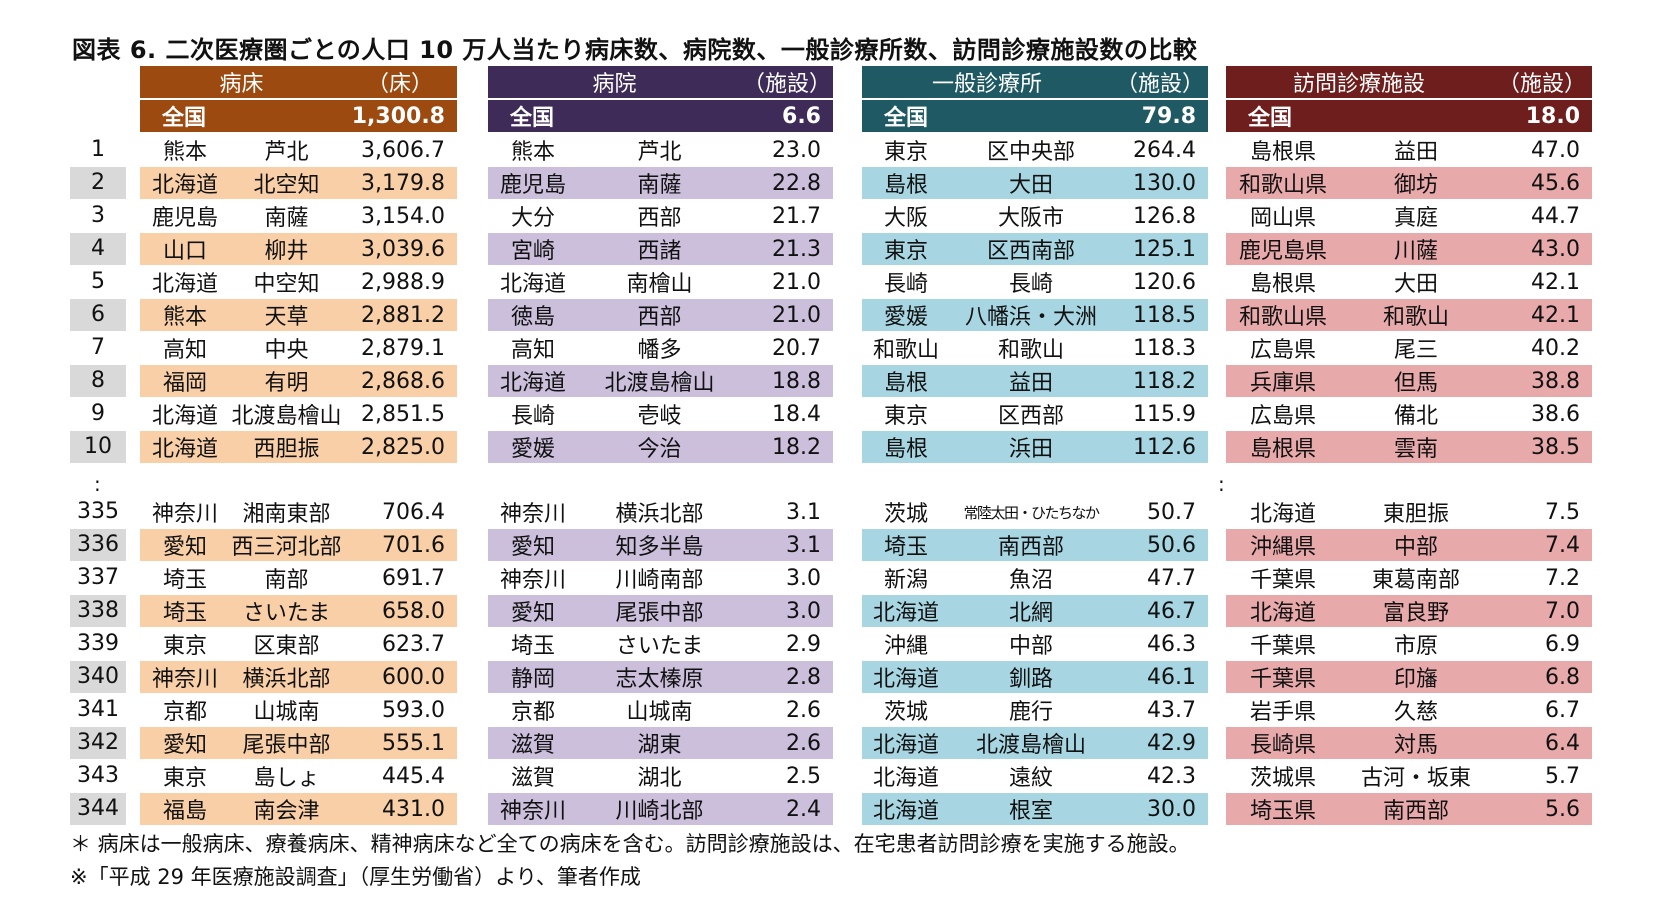 This screenshot has height=909, width=1677. What do you see at coordinates (1035, 809) in the screenshot?
I see `table-row: 北海道 根室 30.0` at bounding box center [1035, 809].